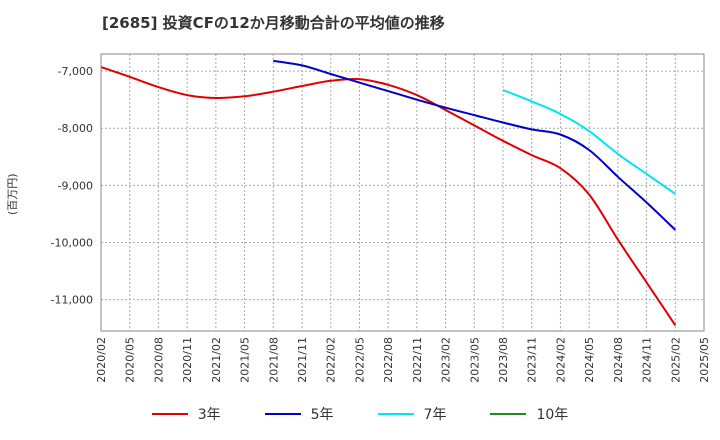 Image resolution: width=720 pixels, height=440 pixels. What do you see at coordinates (130, 360) in the screenshot?
I see `x-tick-label: 2020/05` at bounding box center [130, 360].